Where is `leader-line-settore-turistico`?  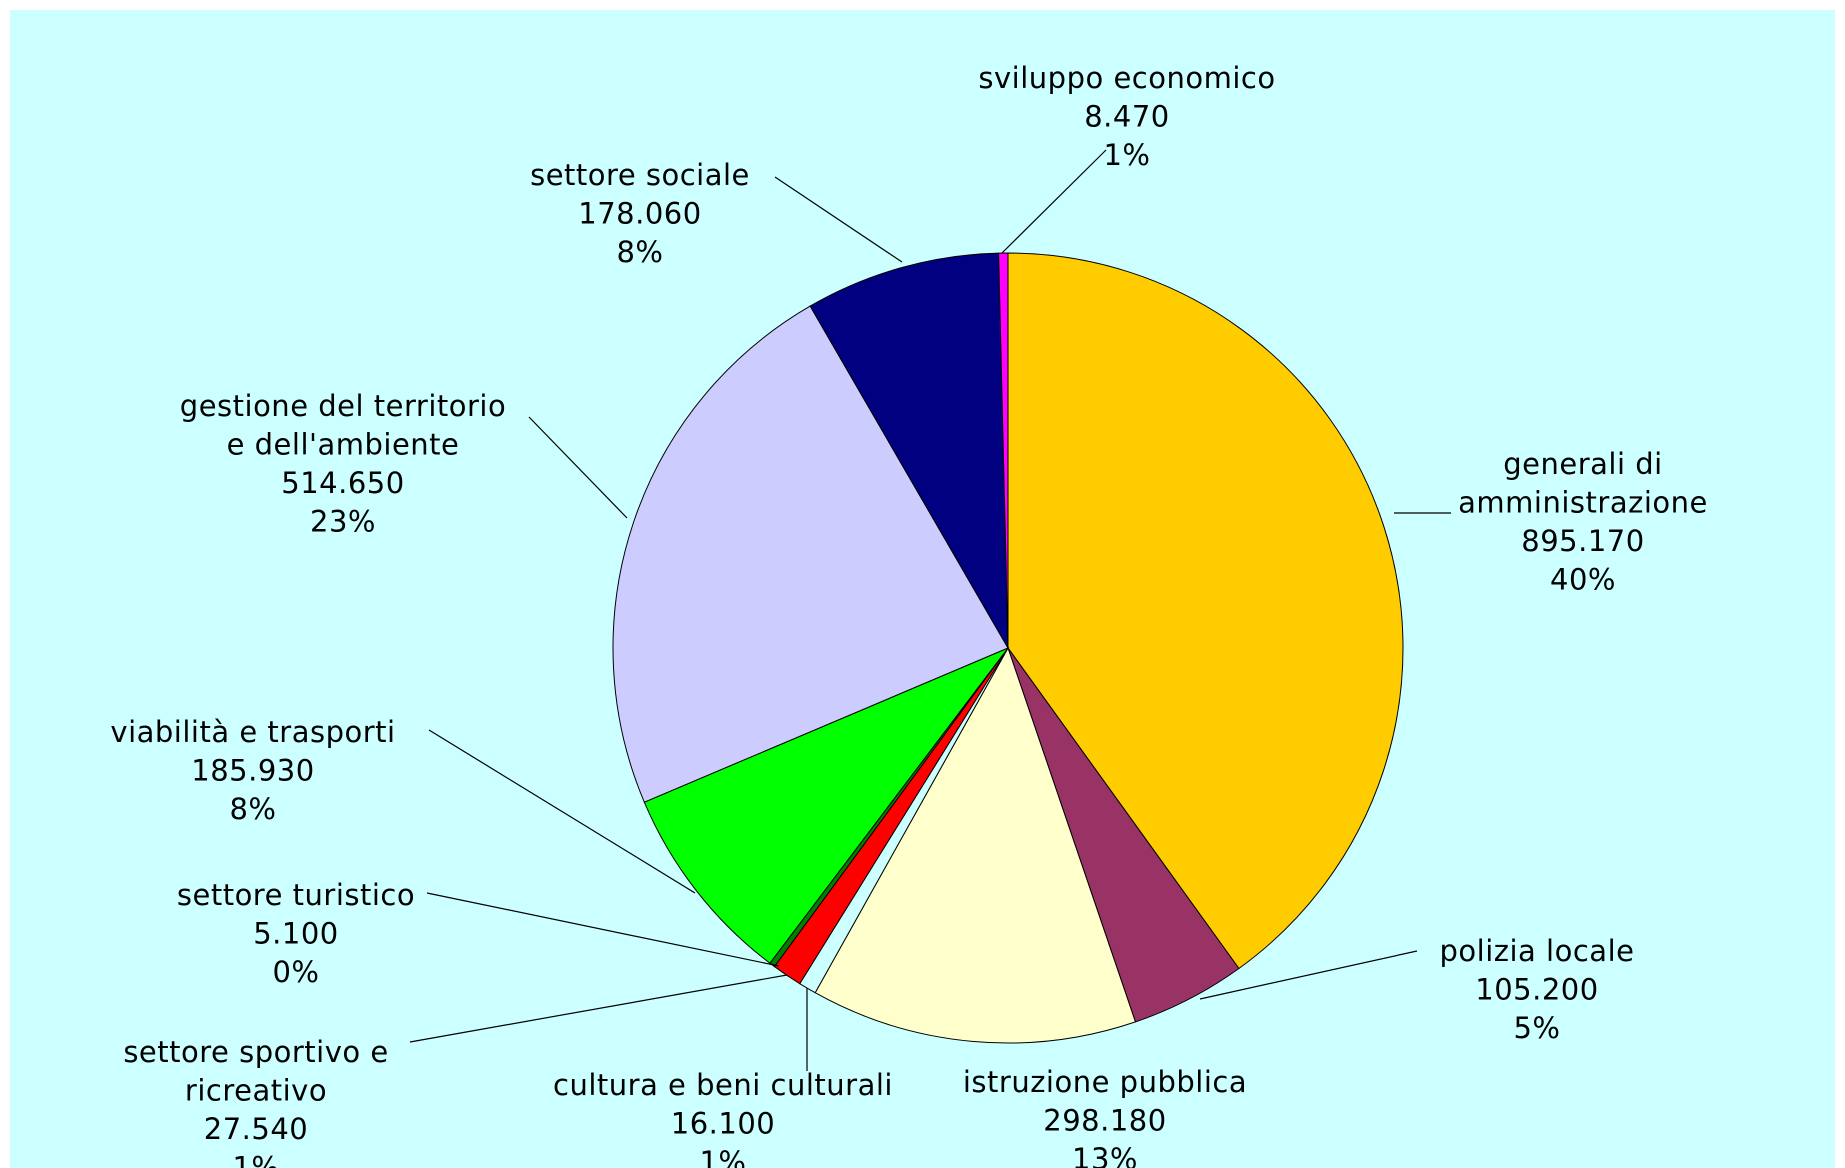 leader-line-settore-turistico is located at coordinates (603, 929).